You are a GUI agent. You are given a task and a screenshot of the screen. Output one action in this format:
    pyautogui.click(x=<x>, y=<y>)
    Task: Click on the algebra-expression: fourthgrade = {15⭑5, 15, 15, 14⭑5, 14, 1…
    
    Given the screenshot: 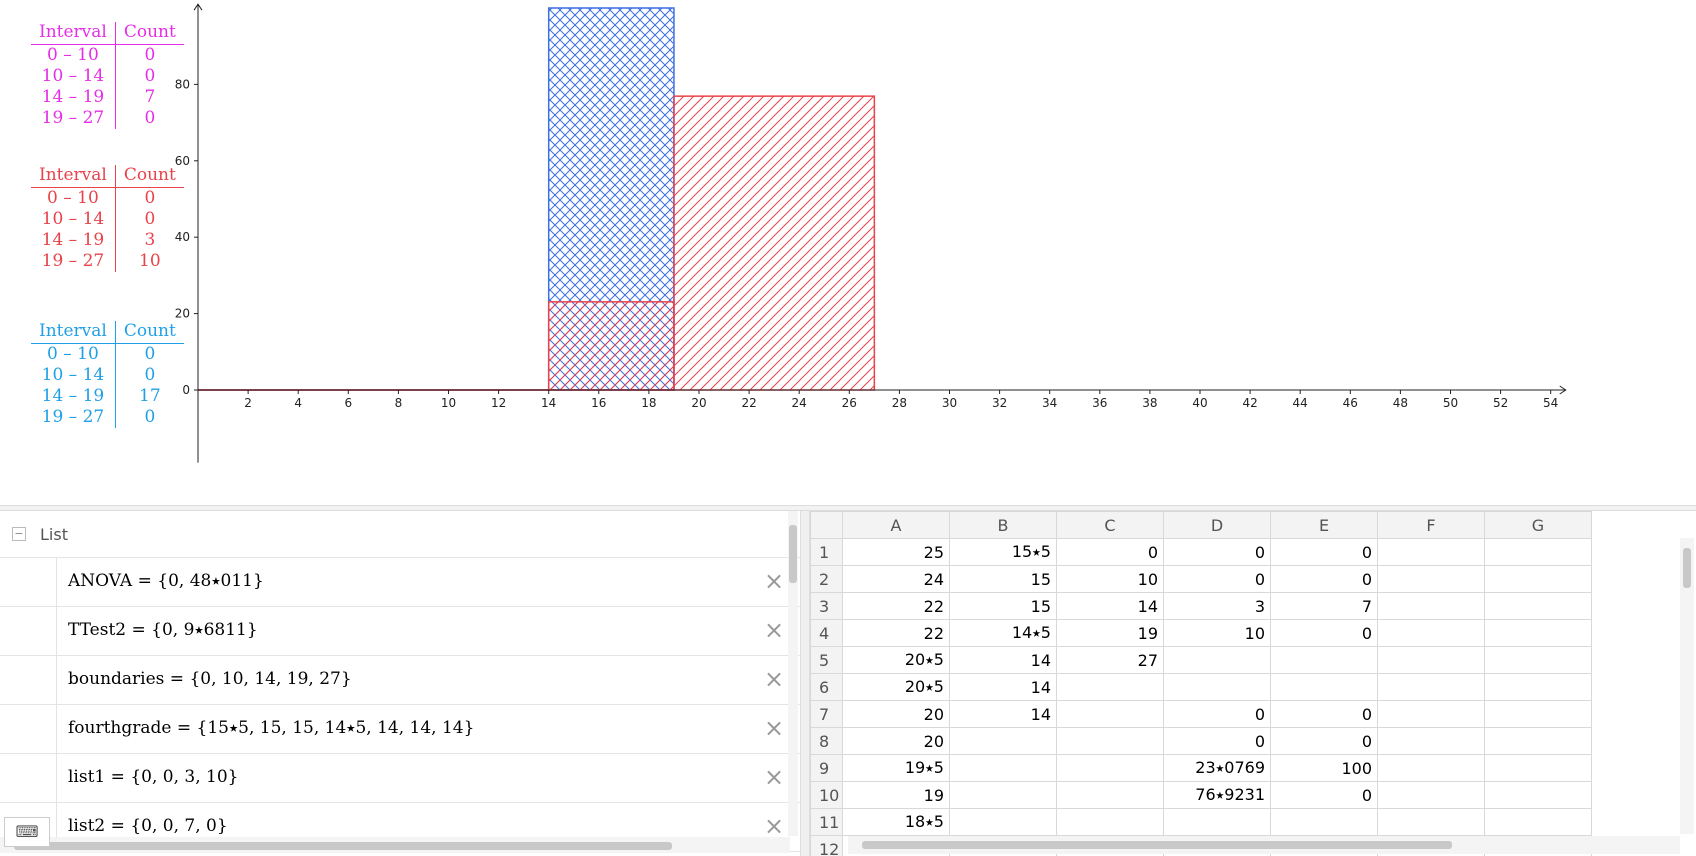 What is the action you would take?
    pyautogui.click(x=271, y=728)
    